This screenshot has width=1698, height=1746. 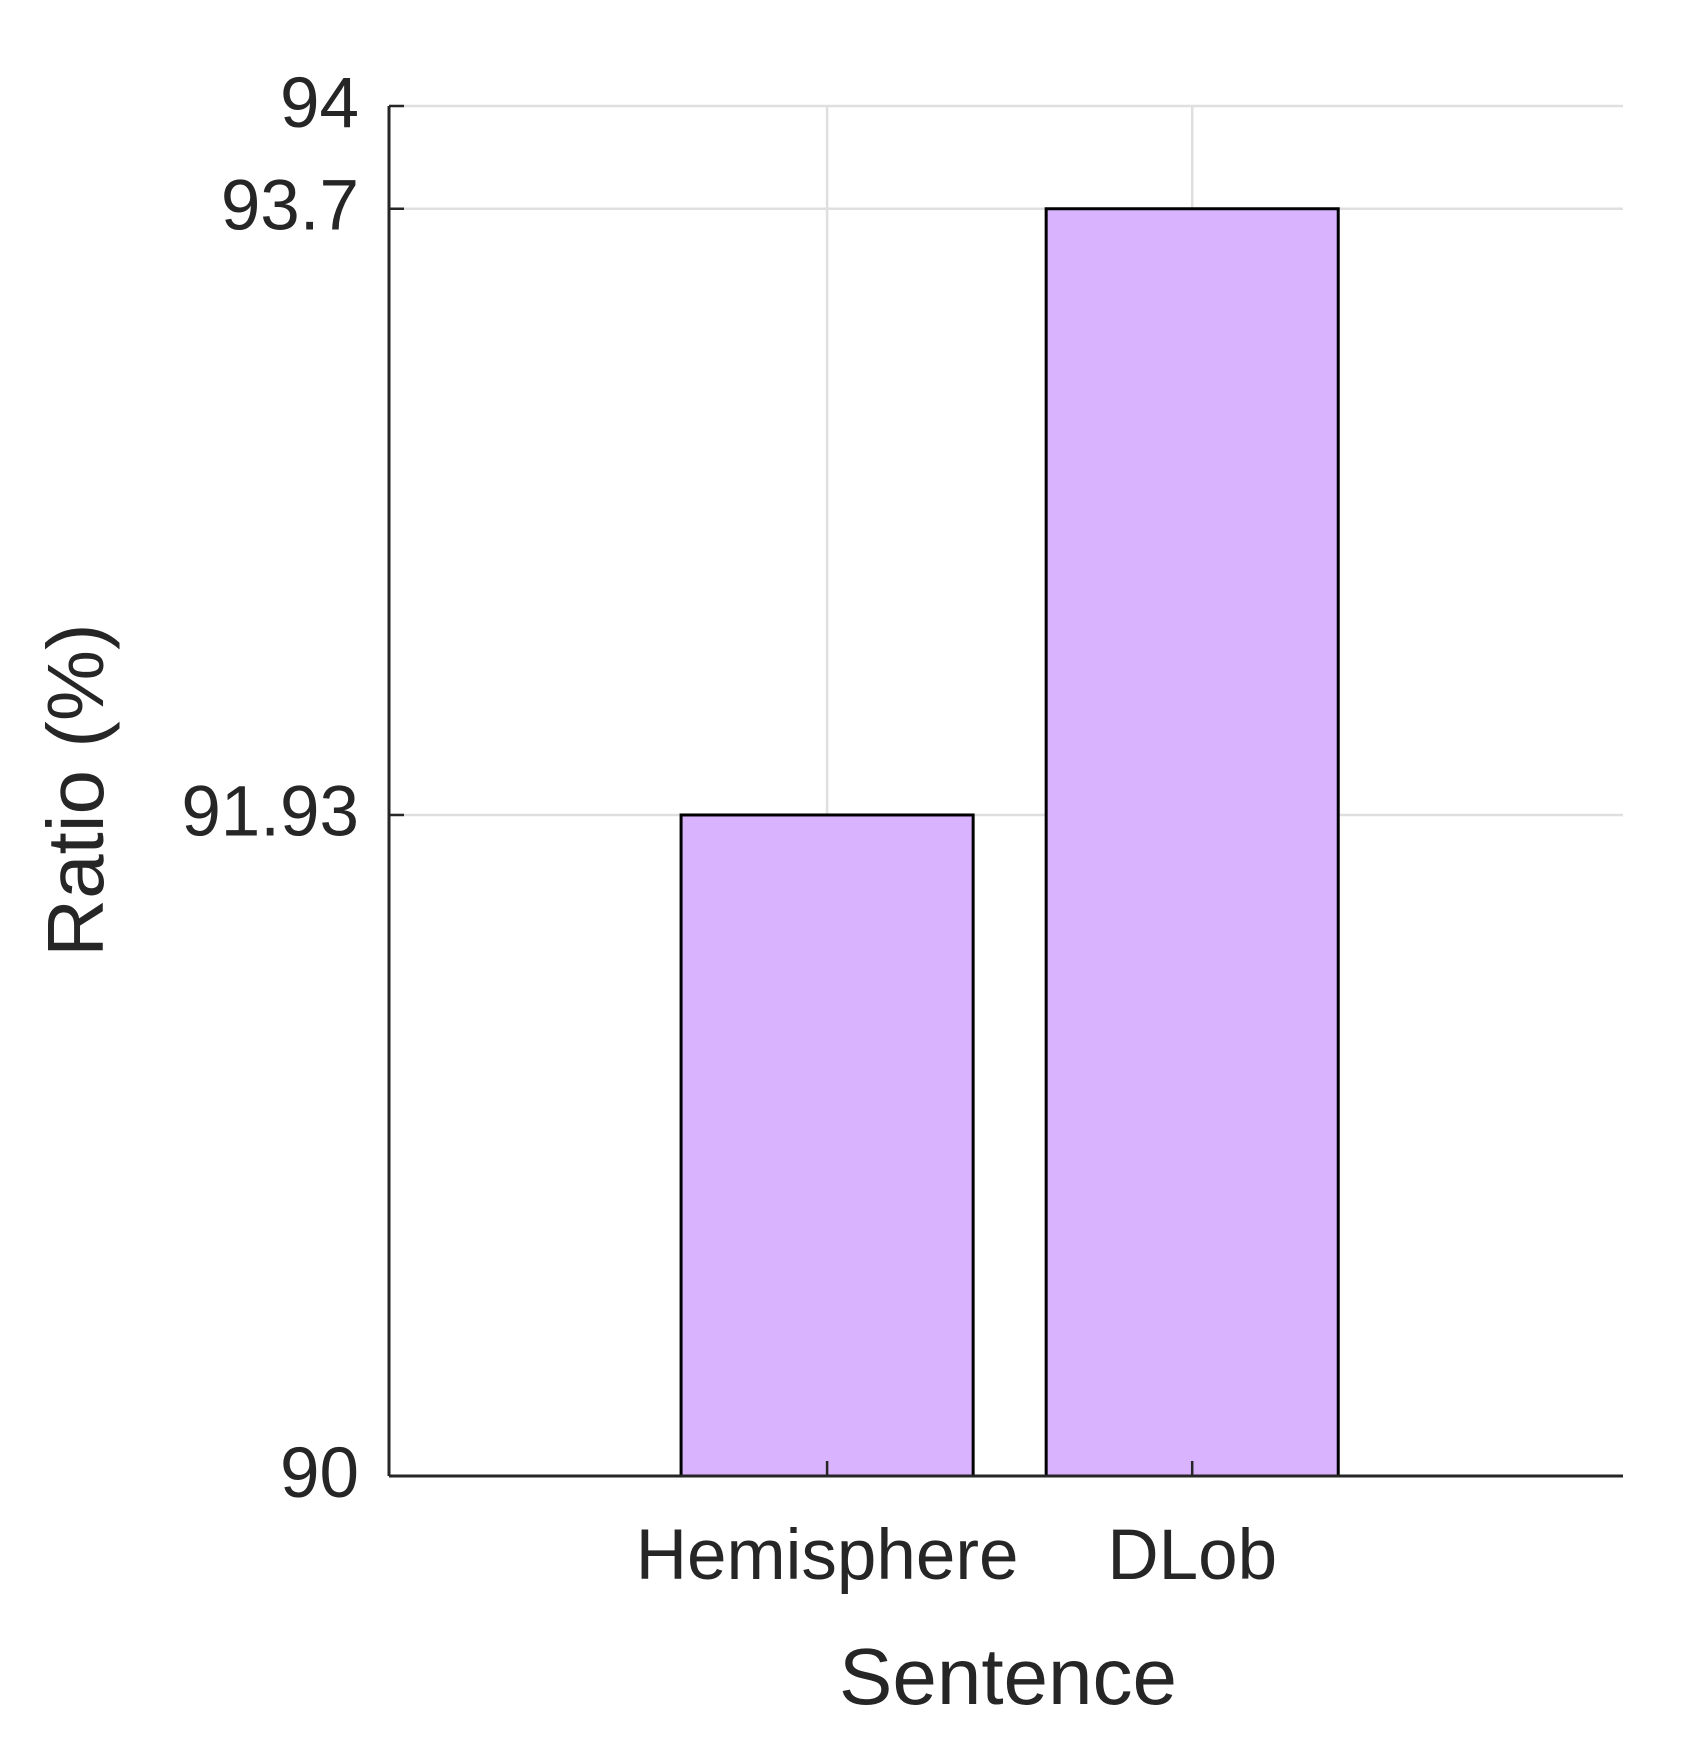 What do you see at coordinates (319, 1473) in the screenshot?
I see `y-tick-label: 90` at bounding box center [319, 1473].